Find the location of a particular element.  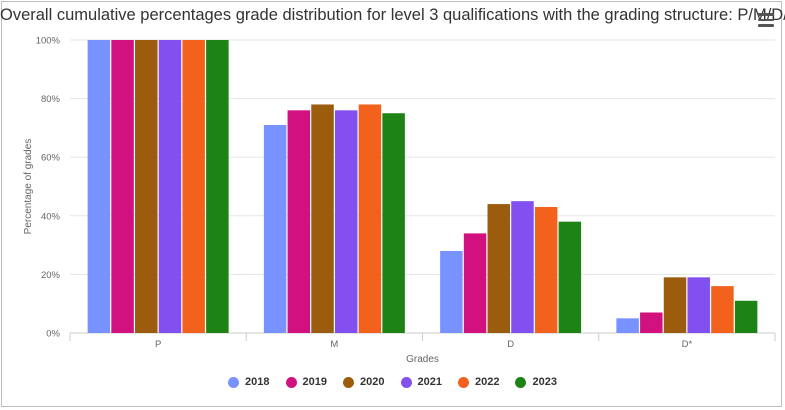

y-tick-label: 100% is located at coordinates (48, 41).